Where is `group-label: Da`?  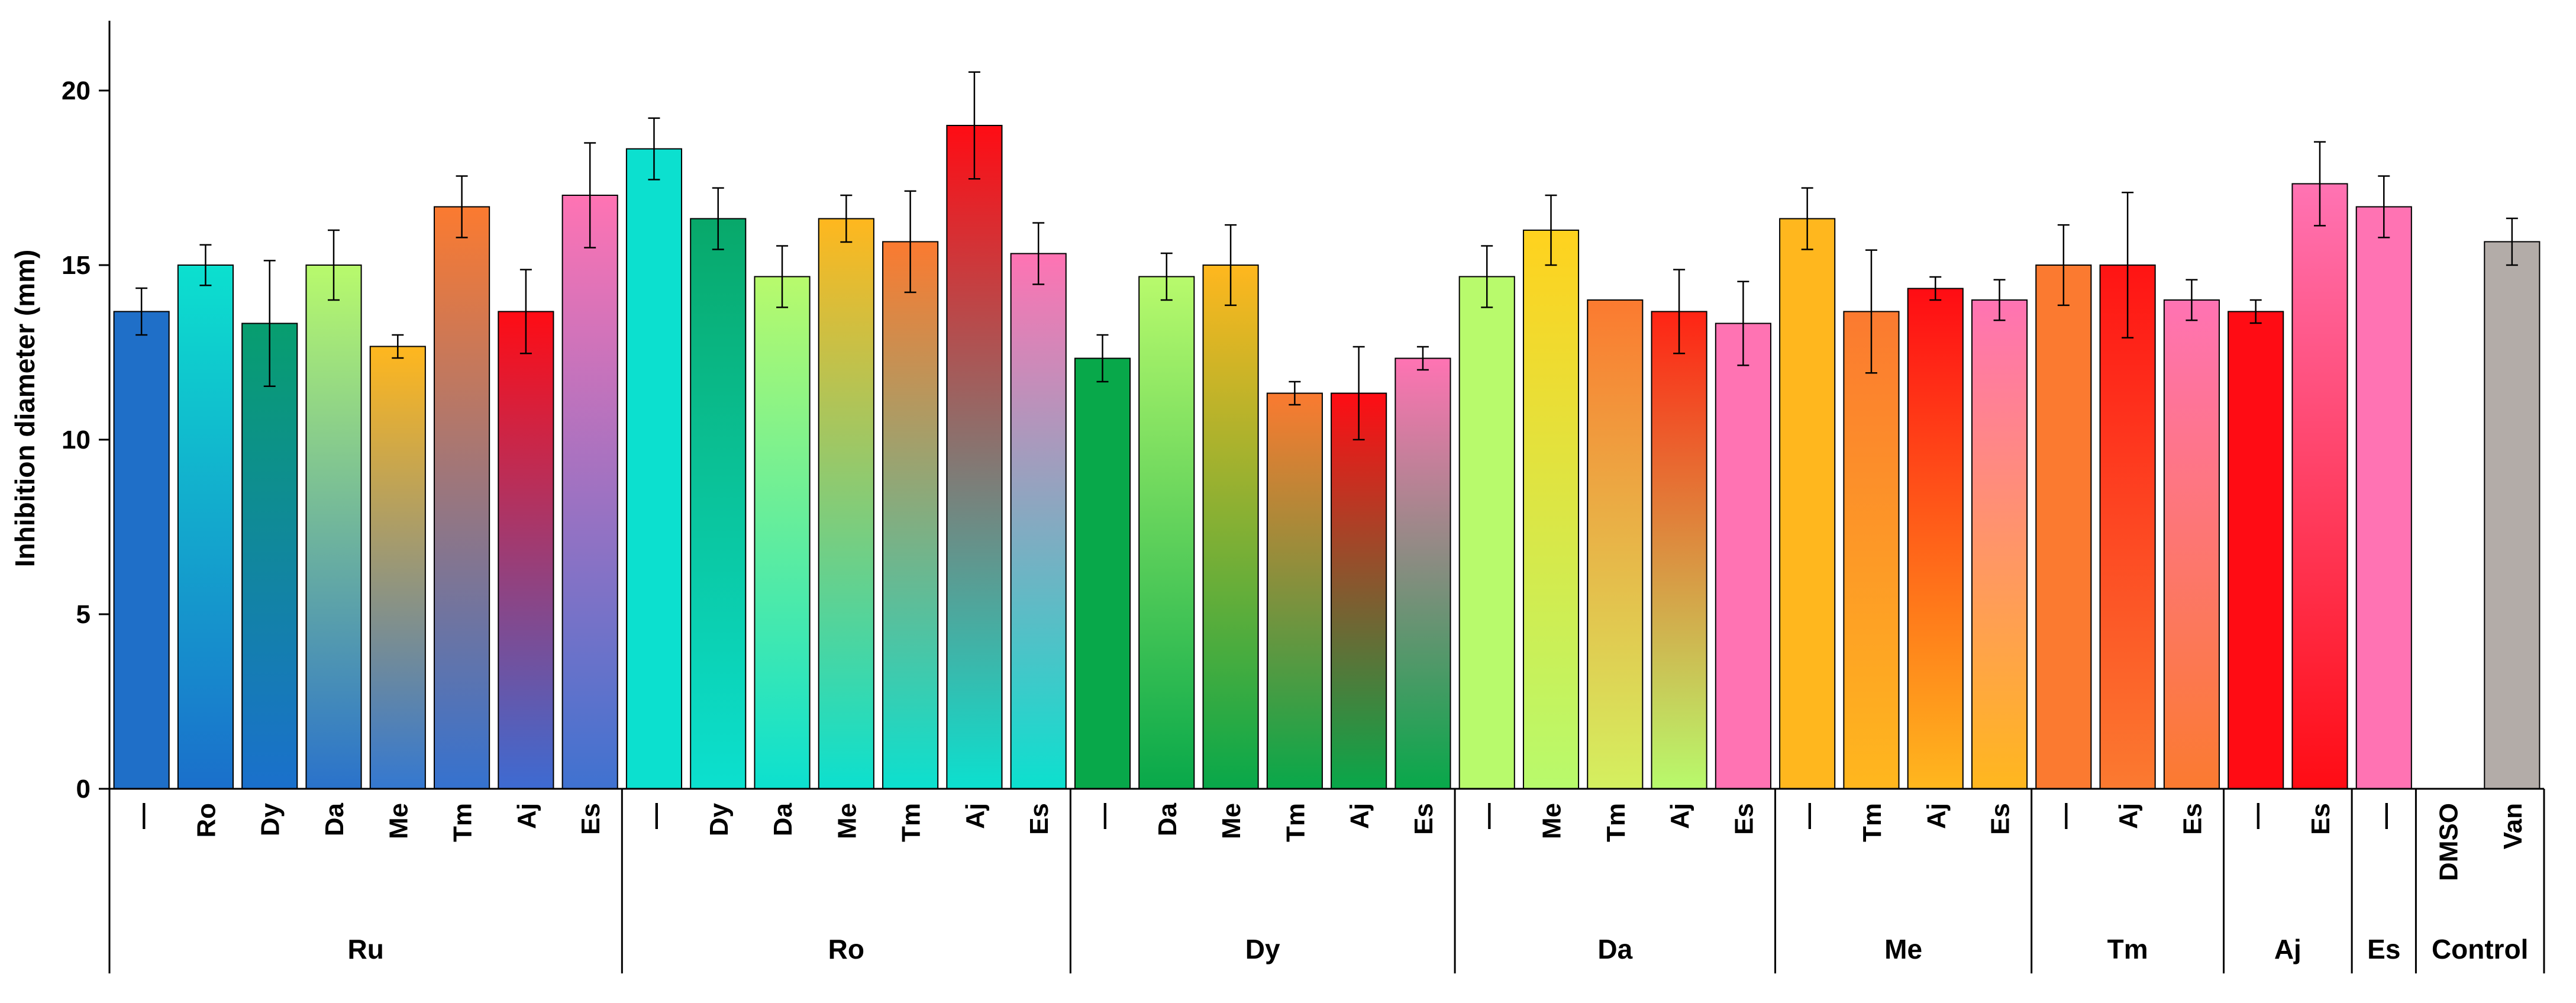 group-label: Da is located at coordinates (1614, 949).